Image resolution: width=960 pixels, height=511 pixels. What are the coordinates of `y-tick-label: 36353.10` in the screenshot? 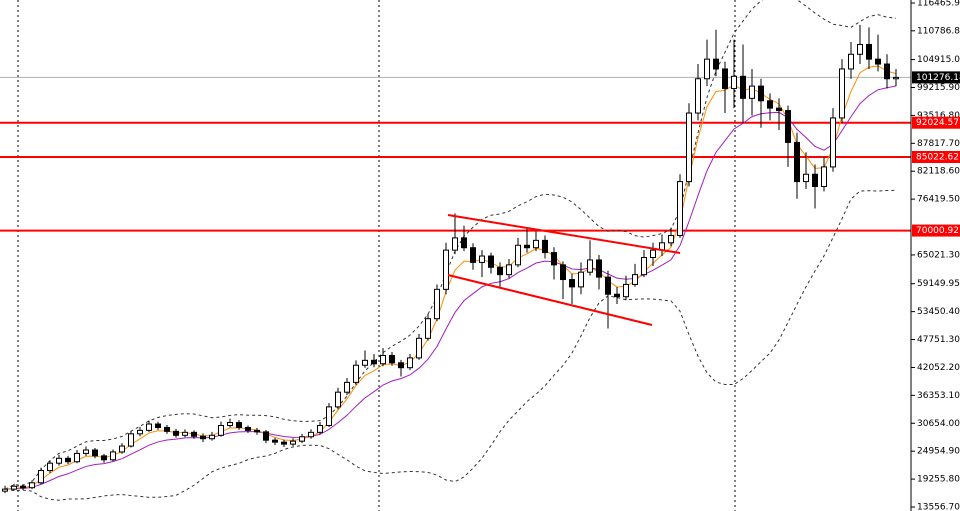 It's located at (938, 396).